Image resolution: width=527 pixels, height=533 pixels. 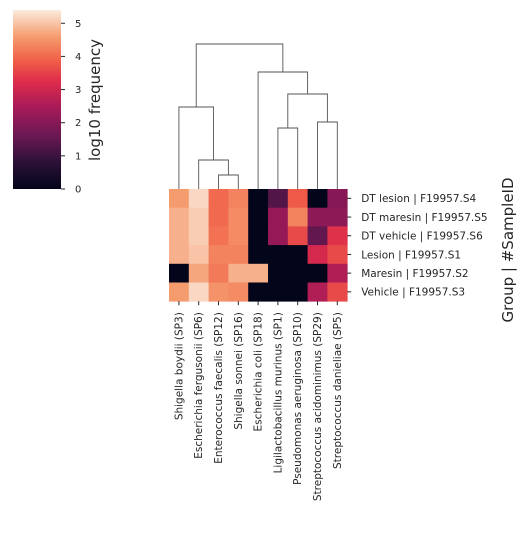 What do you see at coordinates (78, 190) in the screenshot?
I see `colorbar-tick-label: 0` at bounding box center [78, 190].